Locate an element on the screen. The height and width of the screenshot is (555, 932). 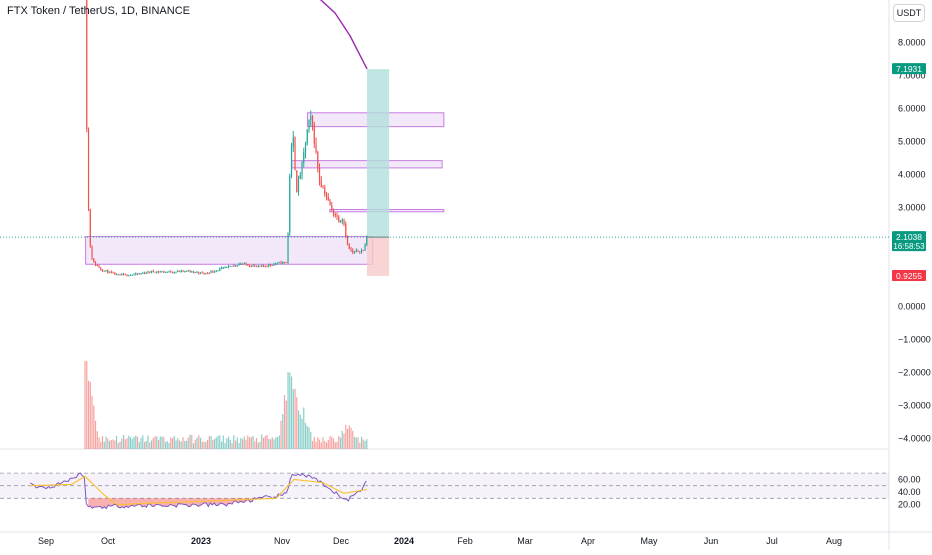
price-tick-label: 6.0000 is located at coordinates (912, 109).